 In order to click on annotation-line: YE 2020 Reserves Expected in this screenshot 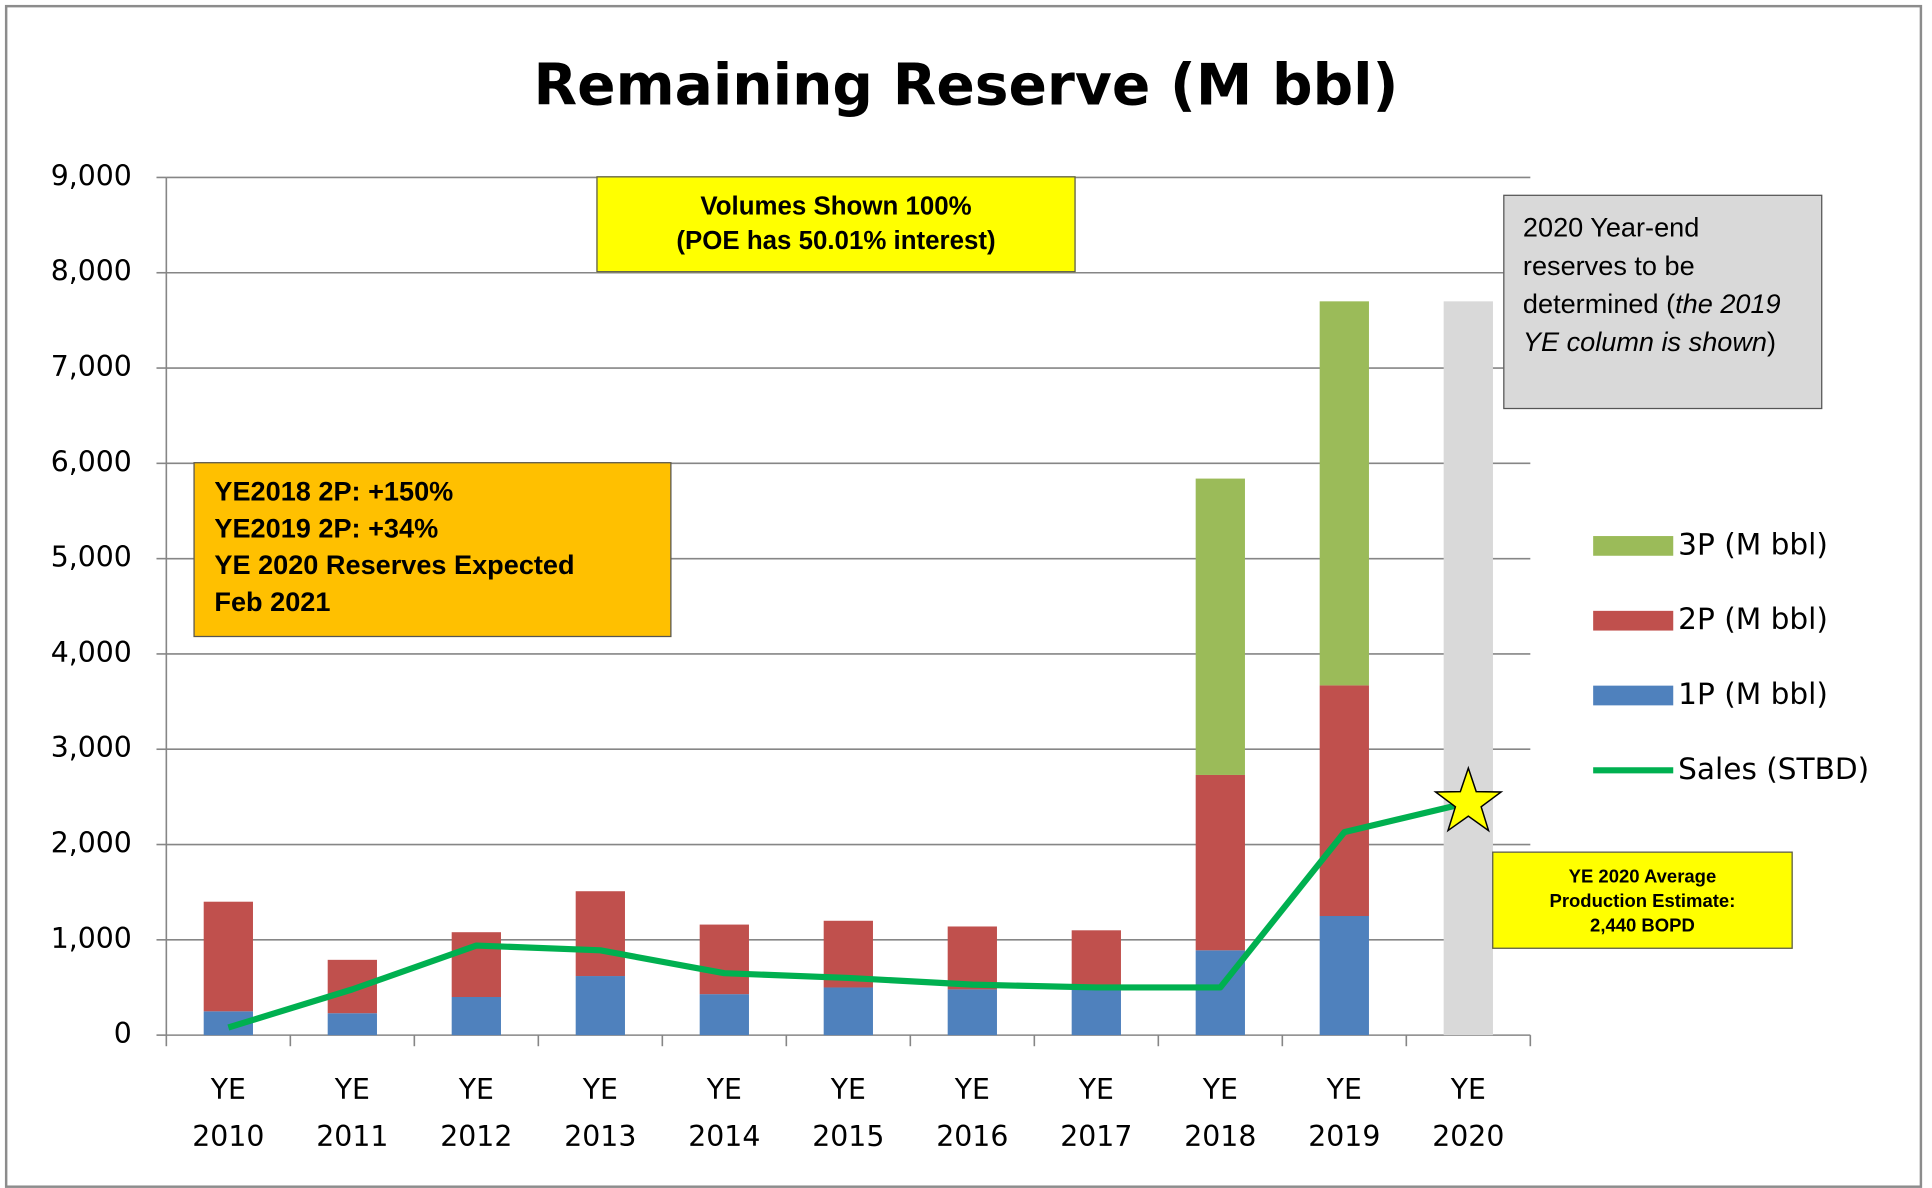, I will do `click(394, 565)`.